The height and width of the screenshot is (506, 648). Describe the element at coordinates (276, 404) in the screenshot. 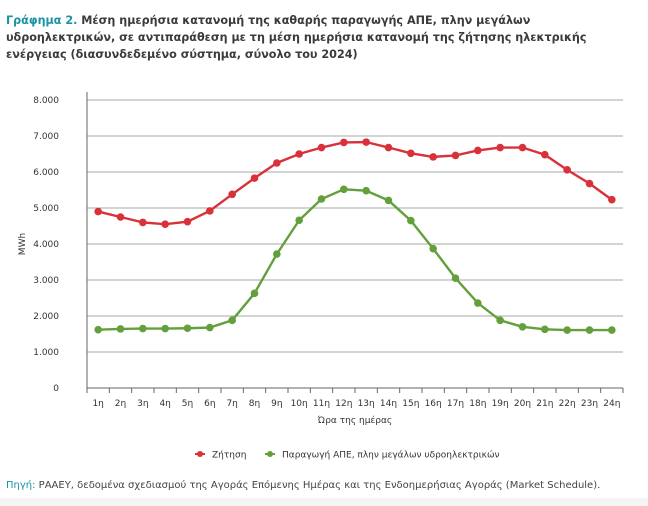

I see `x-tick-label: 9η` at that location.